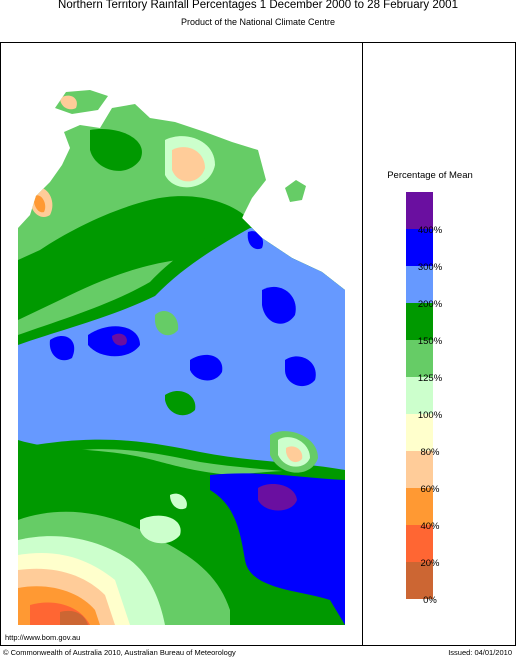  What do you see at coordinates (480, 652) in the screenshot?
I see `issued: Issued: 04/01/2010` at bounding box center [480, 652].